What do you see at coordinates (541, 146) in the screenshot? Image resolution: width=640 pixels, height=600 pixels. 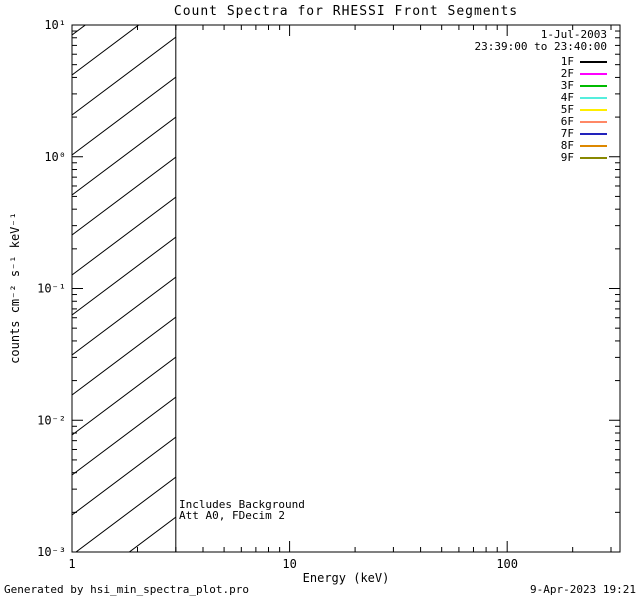 I see `legend-entry: 8F` at bounding box center [541, 146].